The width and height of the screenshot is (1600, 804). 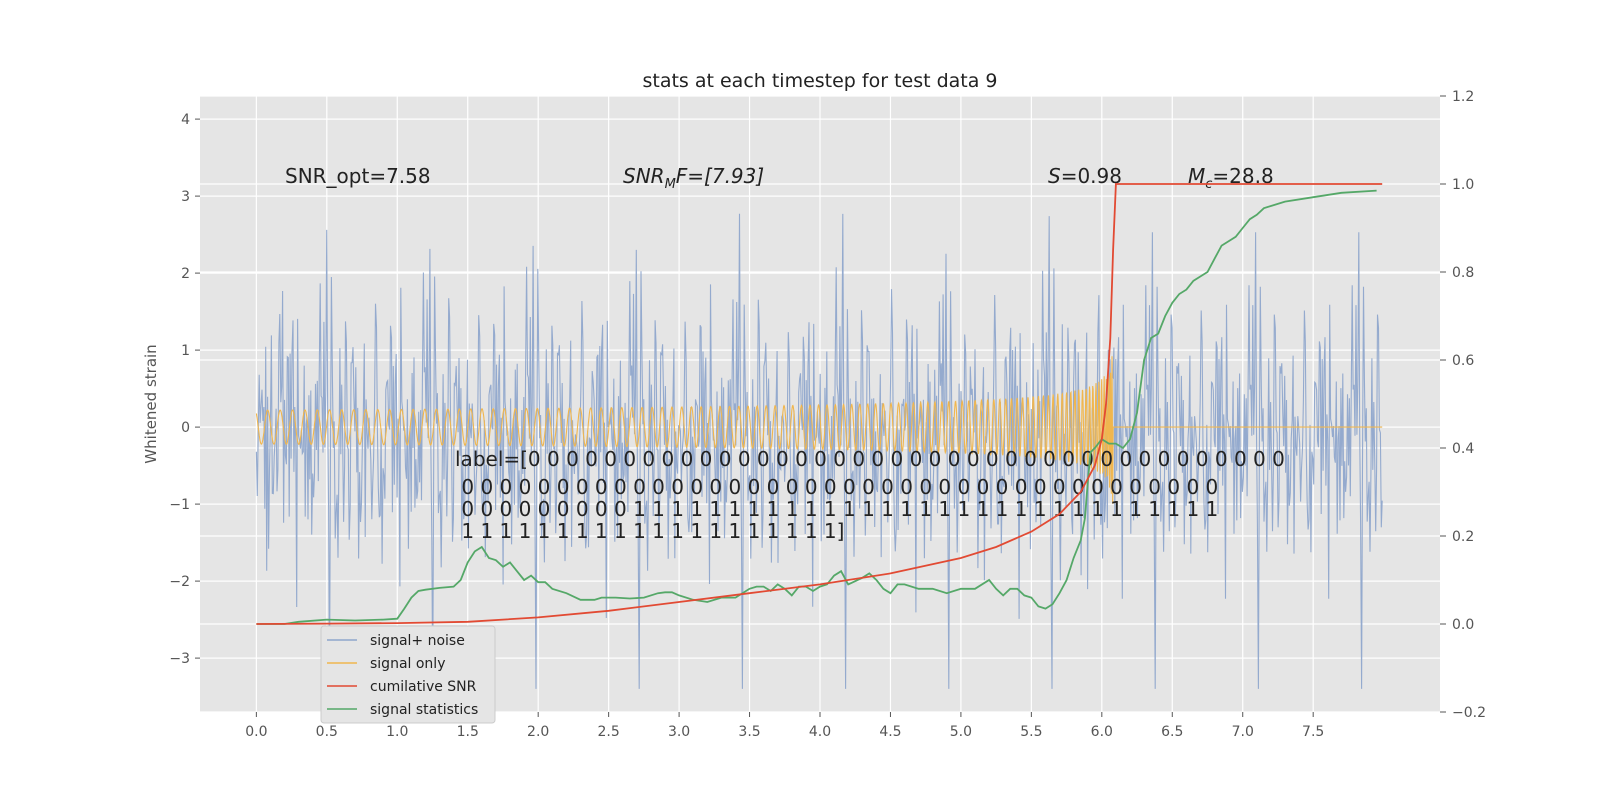 What do you see at coordinates (185, 274) in the screenshot?
I see `y-tick-label: 2` at bounding box center [185, 274].